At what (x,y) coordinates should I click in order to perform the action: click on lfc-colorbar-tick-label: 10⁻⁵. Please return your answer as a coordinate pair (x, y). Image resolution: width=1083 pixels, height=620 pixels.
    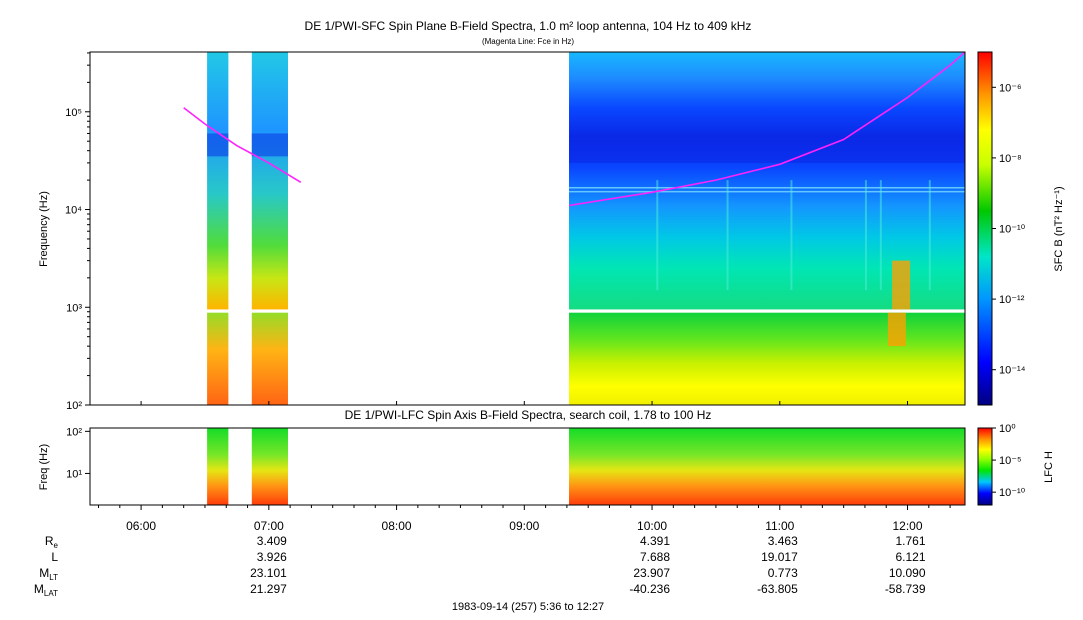
    Looking at the image, I should click on (1010, 461).